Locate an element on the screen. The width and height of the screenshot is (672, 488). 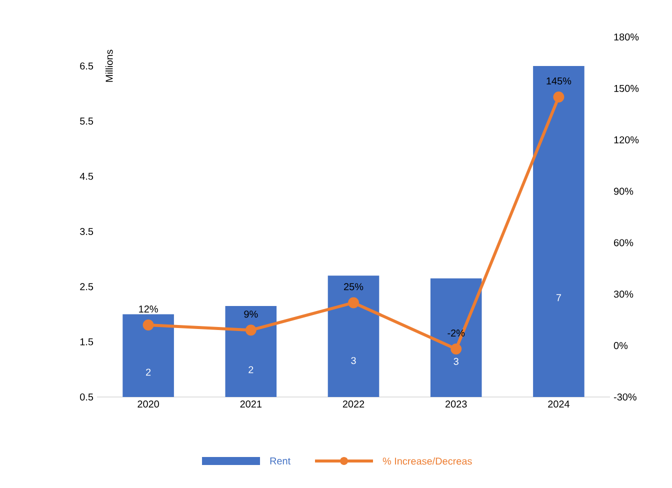
y2-tick-label: 60% is located at coordinates (624, 242).